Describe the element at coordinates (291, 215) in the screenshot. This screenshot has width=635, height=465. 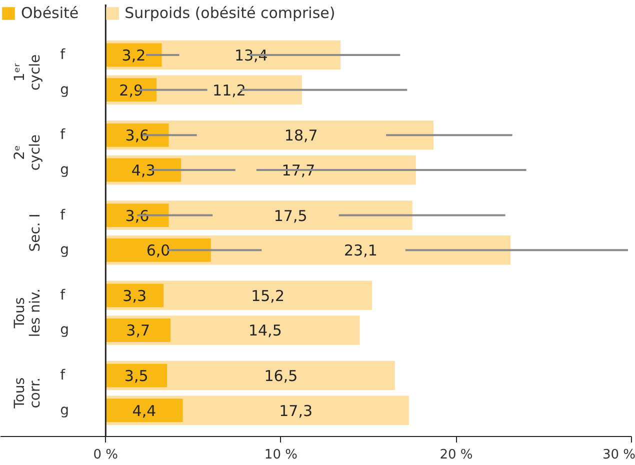
I see `data-label: 17,5` at that location.